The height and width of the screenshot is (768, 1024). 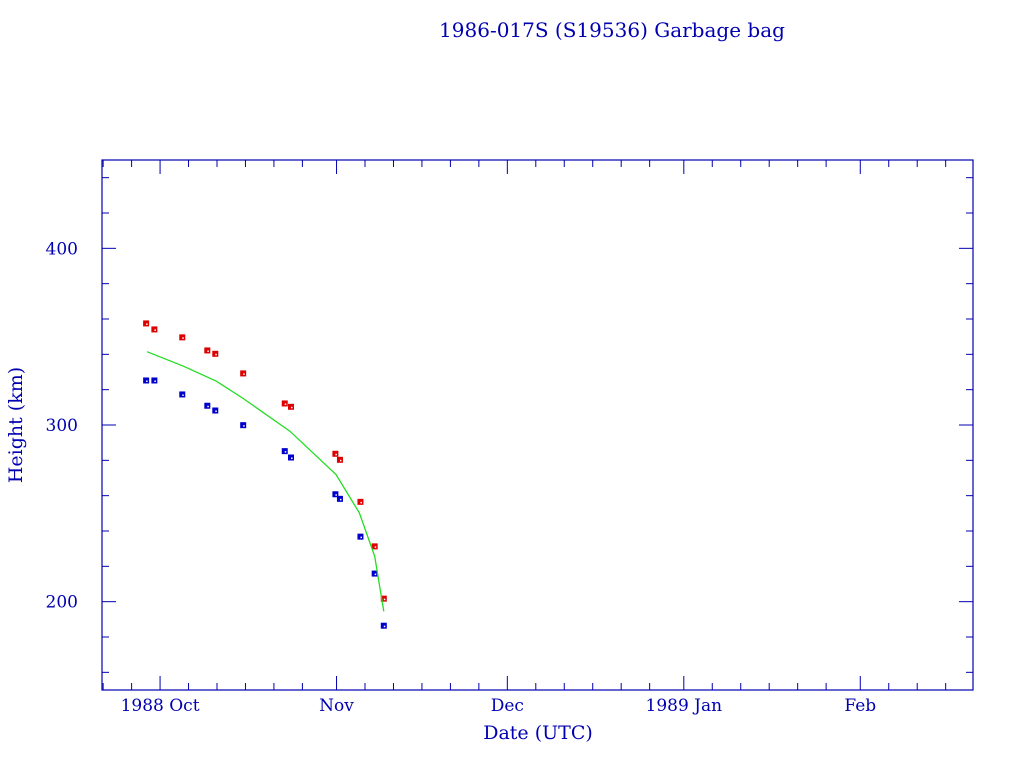 What do you see at coordinates (538, 733) in the screenshot?
I see `x-axis-label: Date (UTC)` at bounding box center [538, 733].